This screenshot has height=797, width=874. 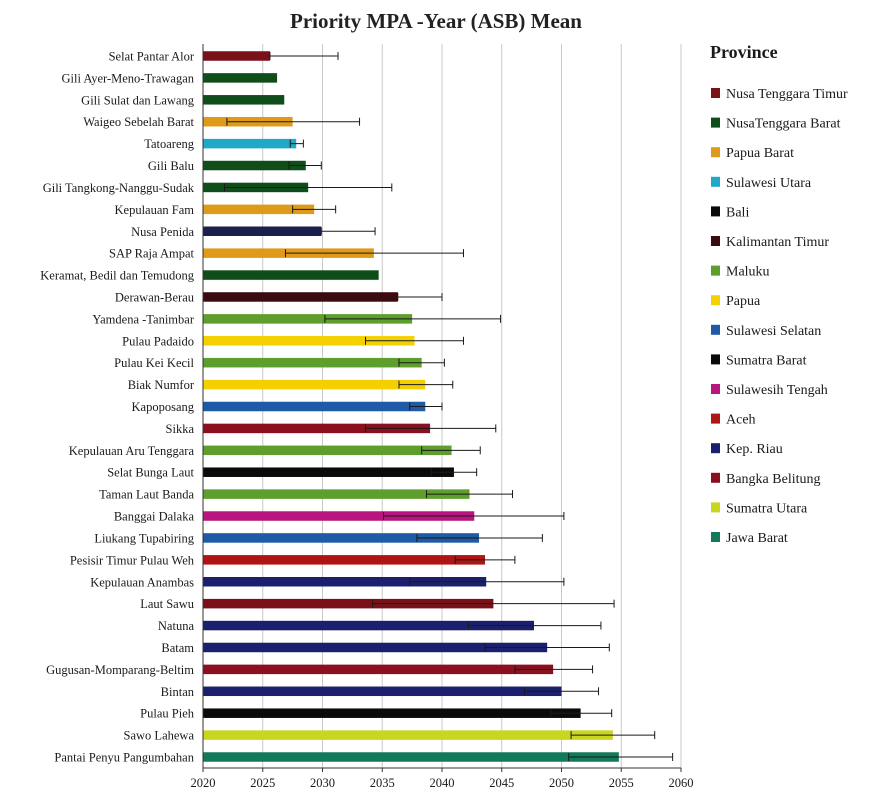 What do you see at coordinates (777, 390) in the screenshot?
I see `legend-label: Sulawesih Tengah` at bounding box center [777, 390].